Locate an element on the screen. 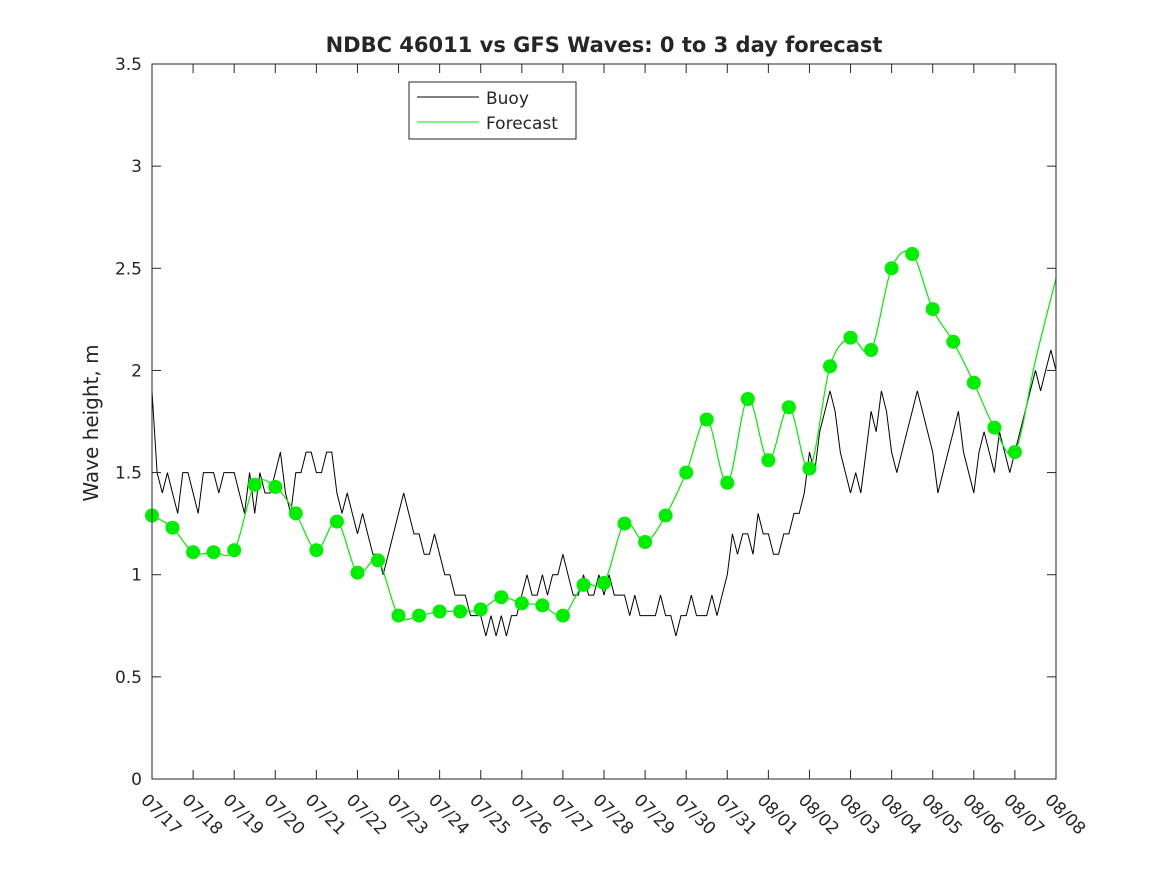  legend-box is located at coordinates (492, 110).